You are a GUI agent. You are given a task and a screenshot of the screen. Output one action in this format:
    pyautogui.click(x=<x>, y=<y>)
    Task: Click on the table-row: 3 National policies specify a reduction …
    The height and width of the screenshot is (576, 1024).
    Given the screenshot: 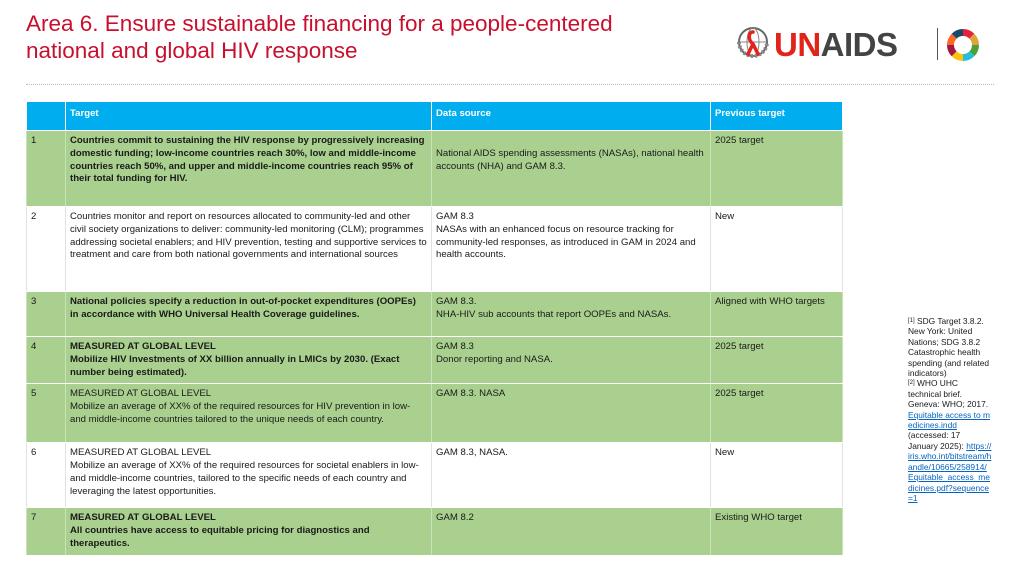 What is the action you would take?
    pyautogui.click(x=434, y=314)
    